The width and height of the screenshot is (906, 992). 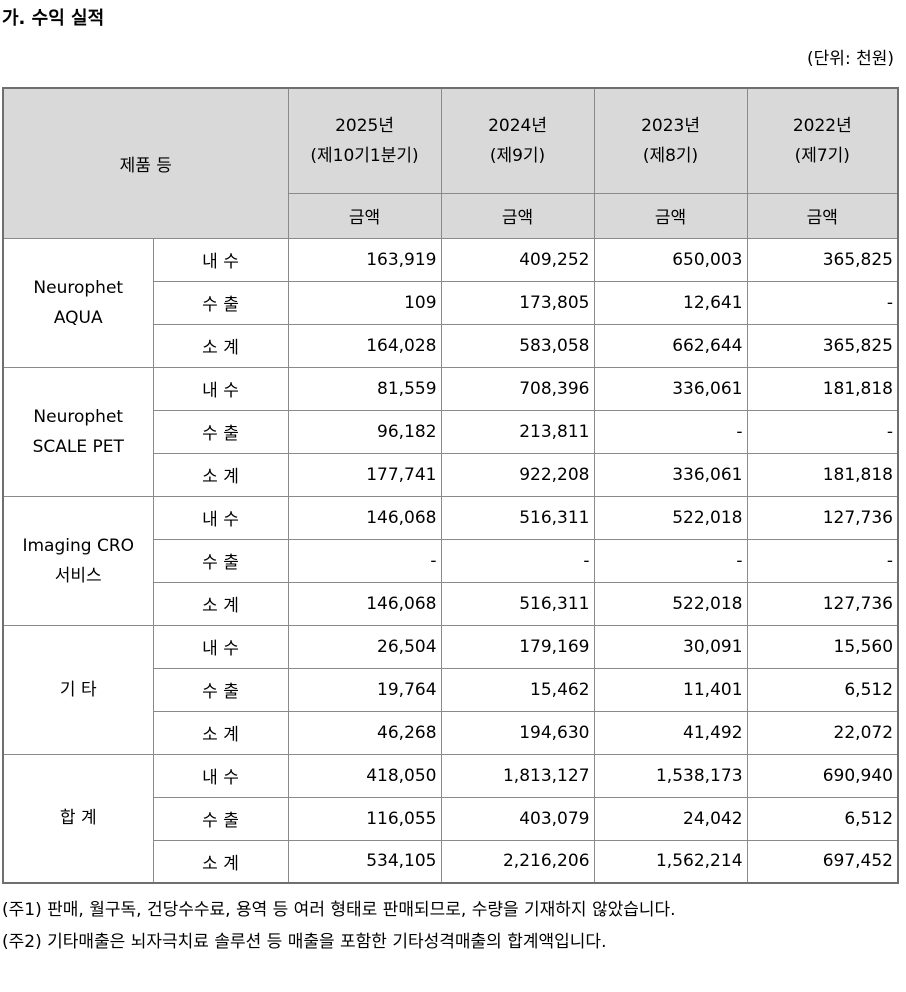 I want to click on period-year: 2024년, so click(x=517, y=125).